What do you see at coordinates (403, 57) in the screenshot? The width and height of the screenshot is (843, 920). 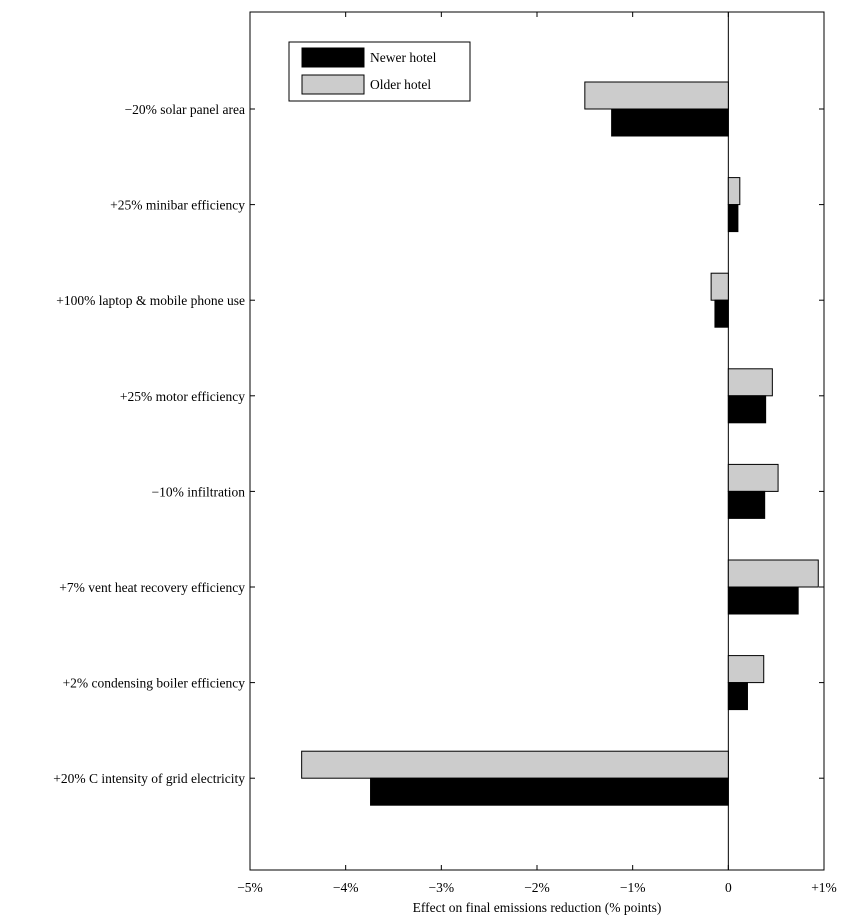 I see `legend-label: Newer hotel` at bounding box center [403, 57].